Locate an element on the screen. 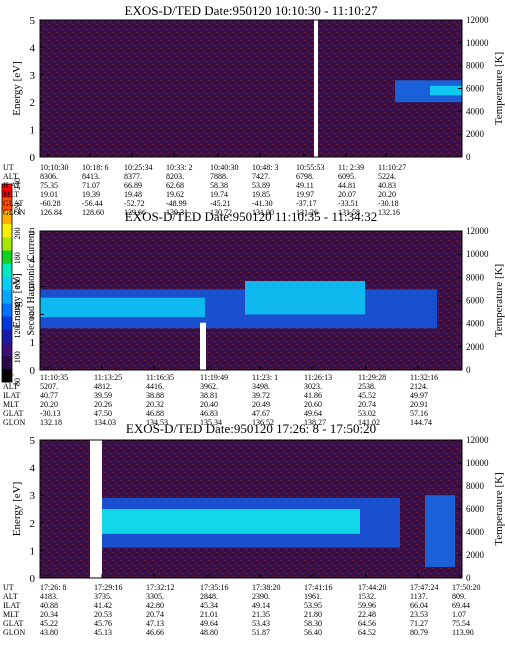  orbit-cell: 46.66 is located at coordinates (155, 632).